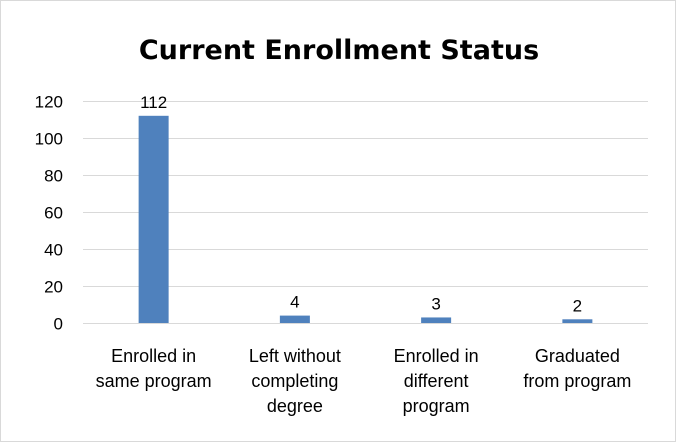 The width and height of the screenshot is (676, 443). What do you see at coordinates (435, 303) in the screenshot?
I see `data-label: 3` at bounding box center [435, 303].